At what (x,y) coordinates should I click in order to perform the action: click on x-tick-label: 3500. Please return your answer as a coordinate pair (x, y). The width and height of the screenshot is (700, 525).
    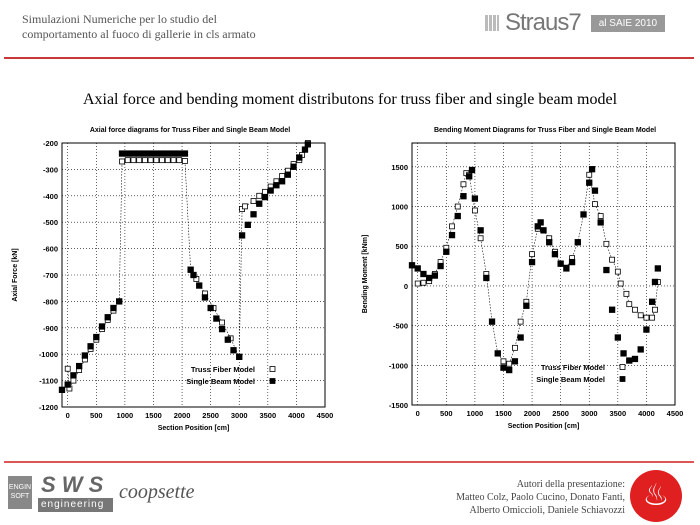
    Looking at the image, I should click on (617, 413).